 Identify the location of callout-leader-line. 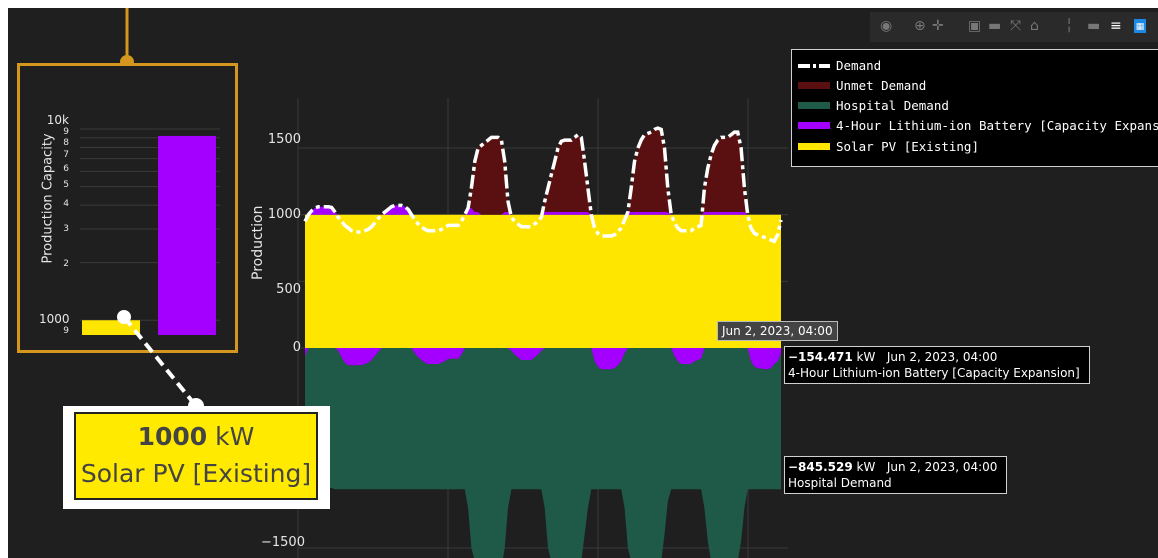
(160, 361).